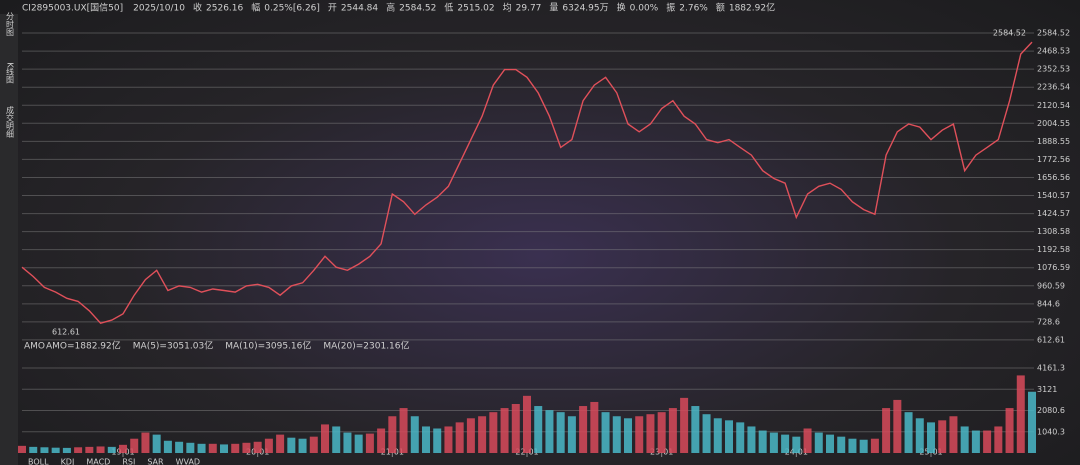  Describe the element at coordinates (1051, 285) in the screenshot. I see `y-tick-label: 960.59` at that location.